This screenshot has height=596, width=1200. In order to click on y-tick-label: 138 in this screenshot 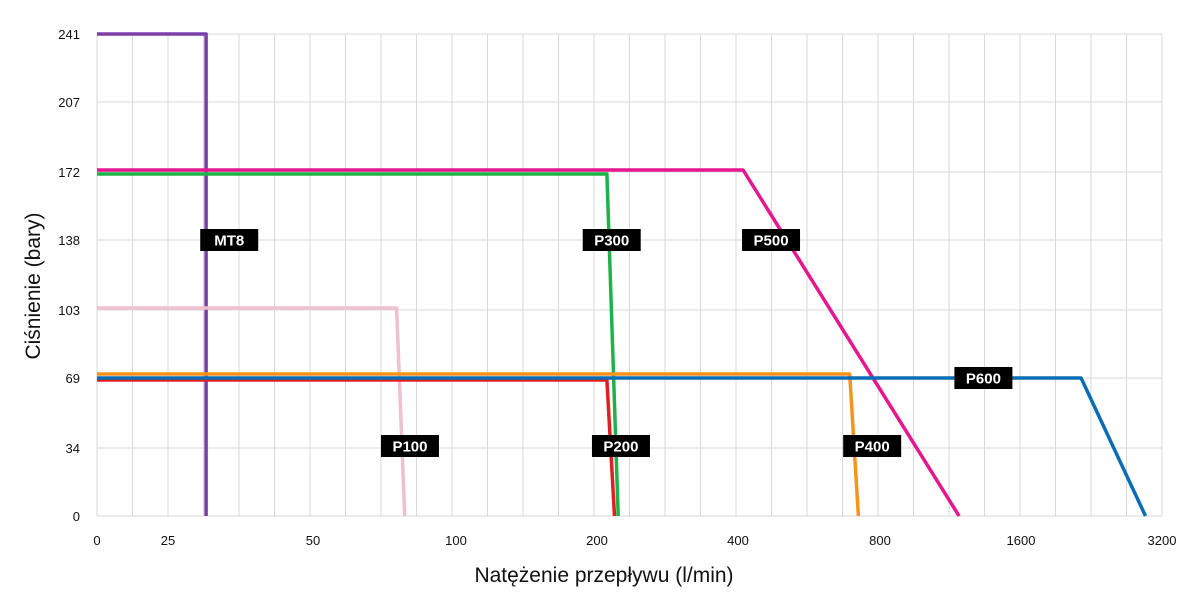, I will do `click(69, 240)`.